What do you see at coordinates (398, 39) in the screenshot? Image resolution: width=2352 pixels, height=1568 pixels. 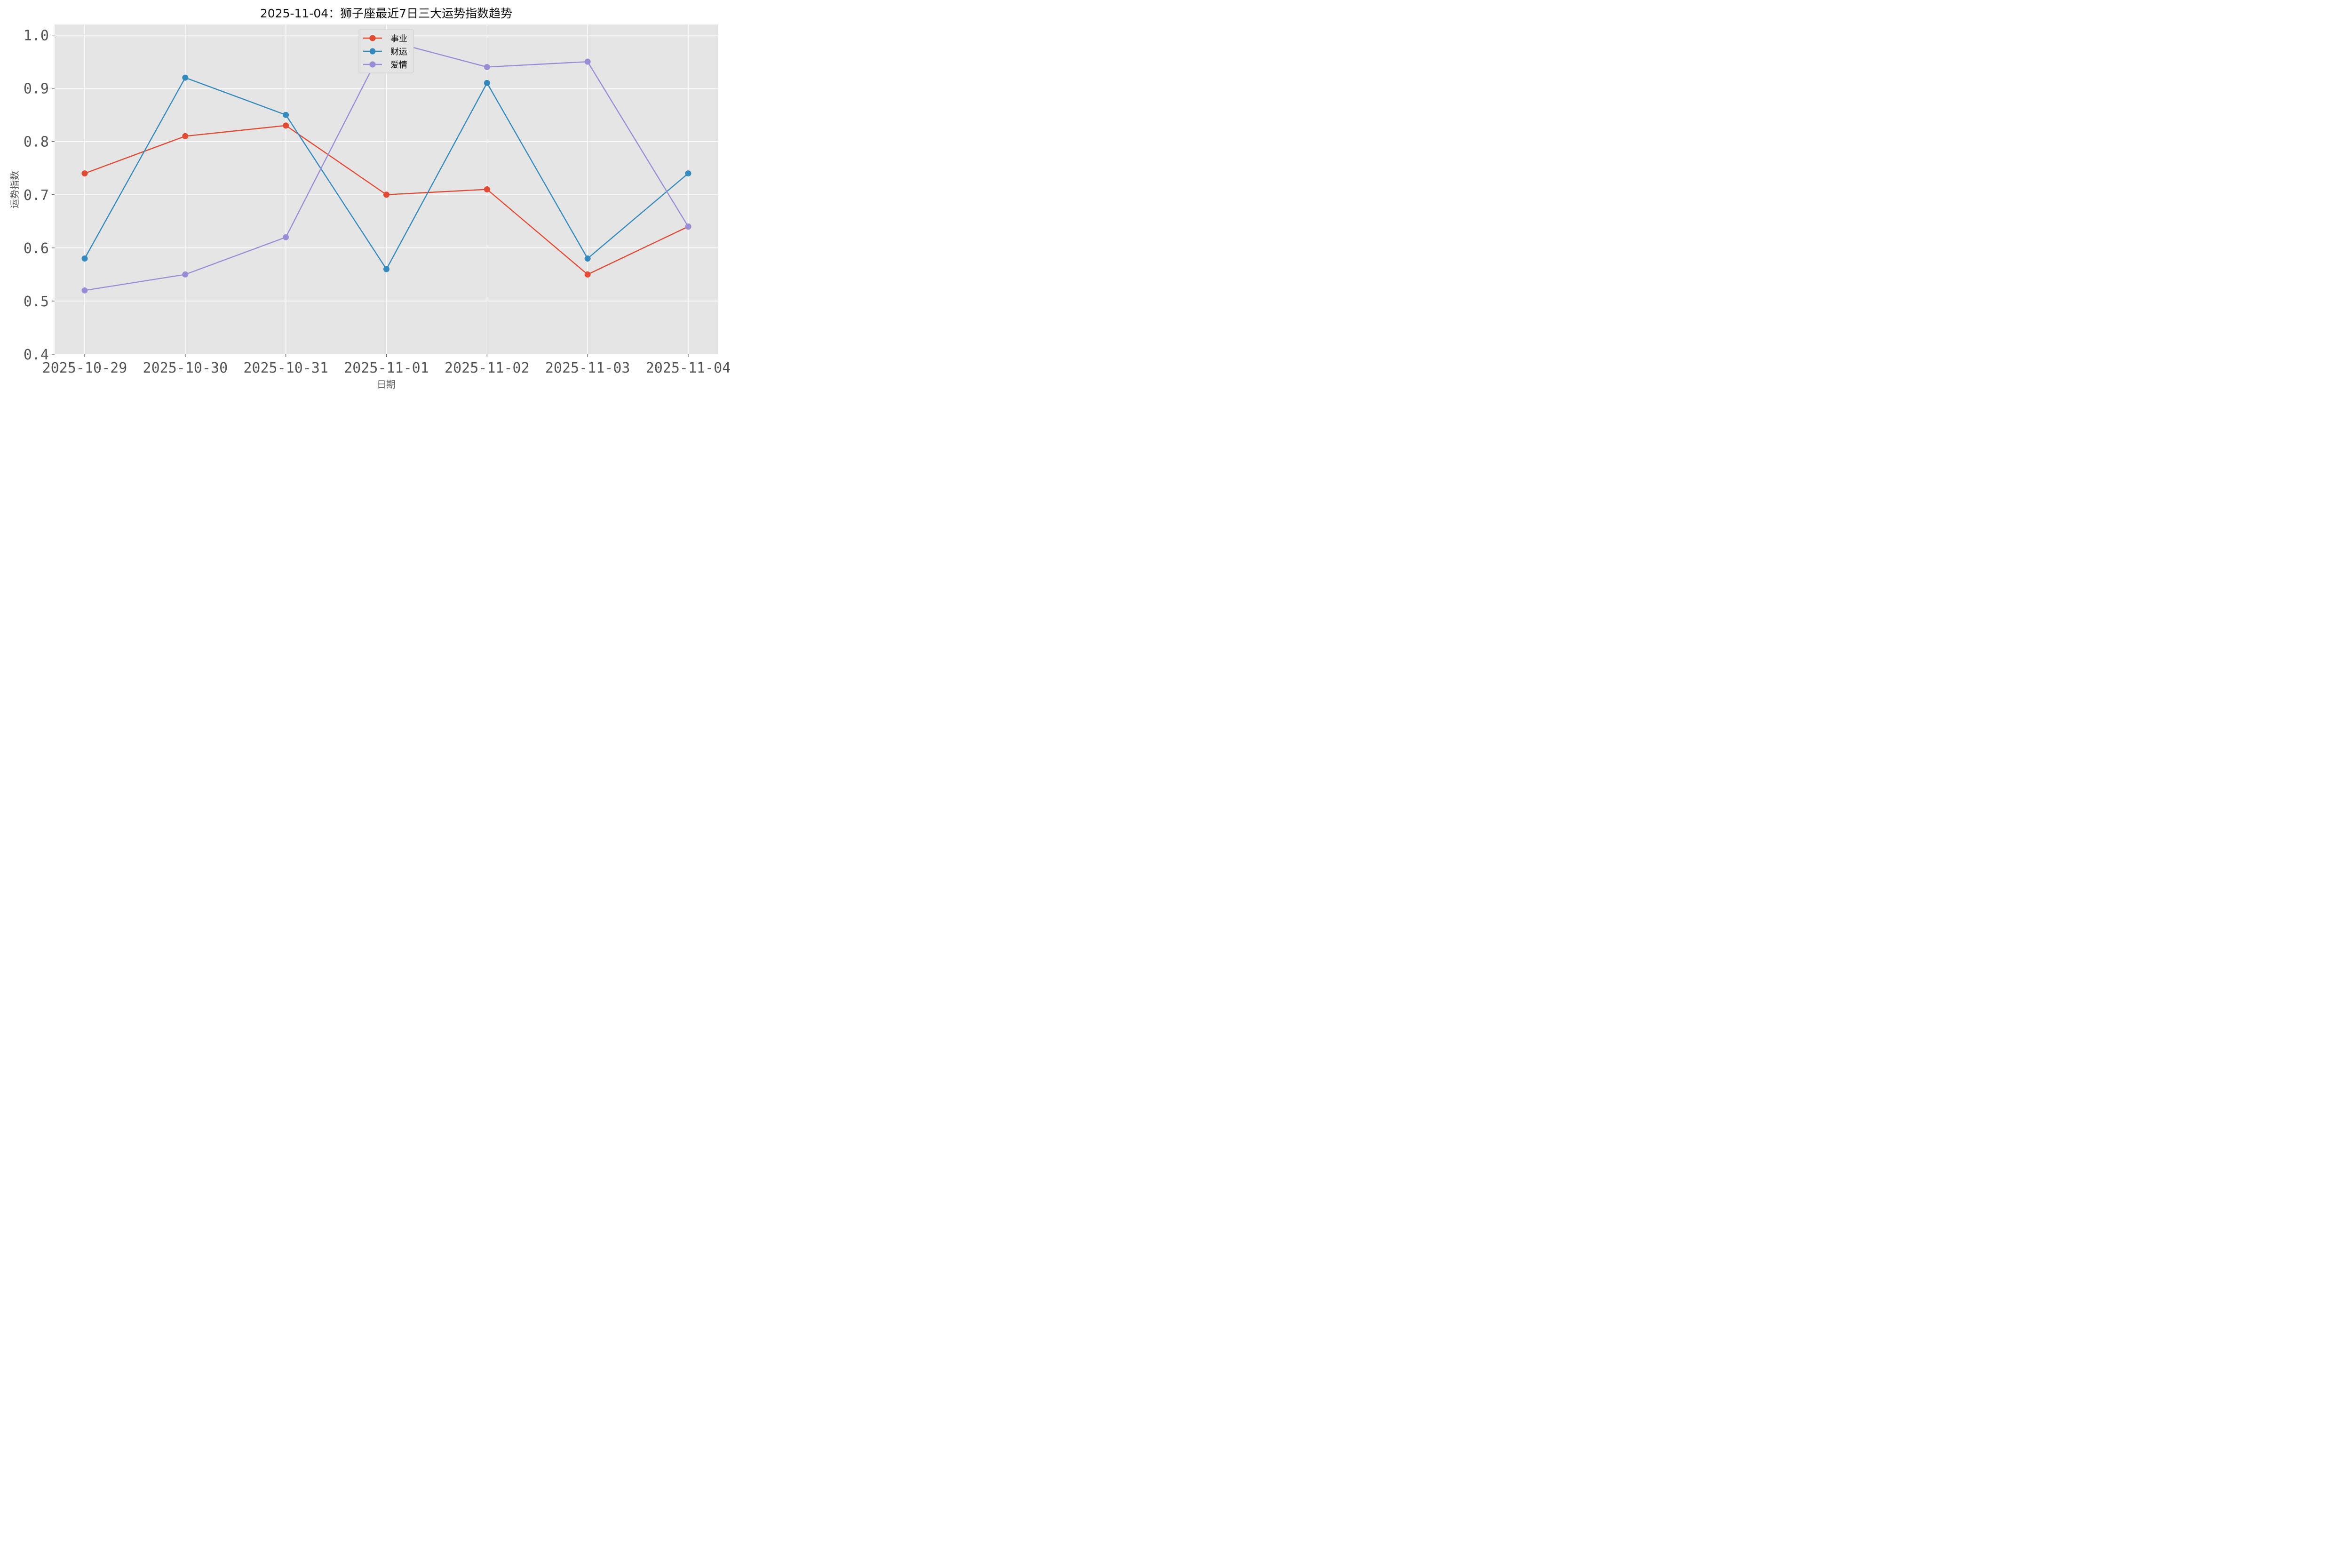 I see `legend-label: 事业` at bounding box center [398, 39].